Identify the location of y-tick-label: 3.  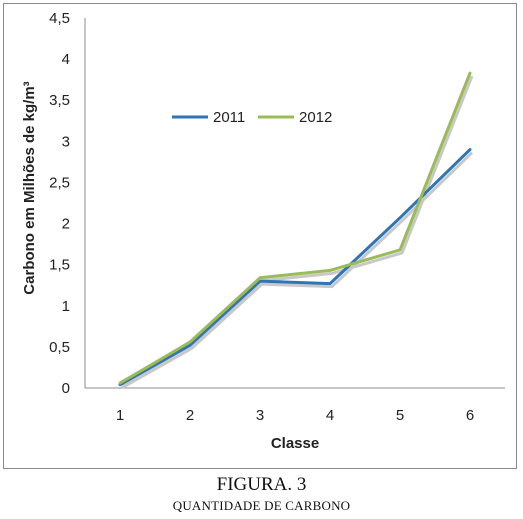
(66, 141).